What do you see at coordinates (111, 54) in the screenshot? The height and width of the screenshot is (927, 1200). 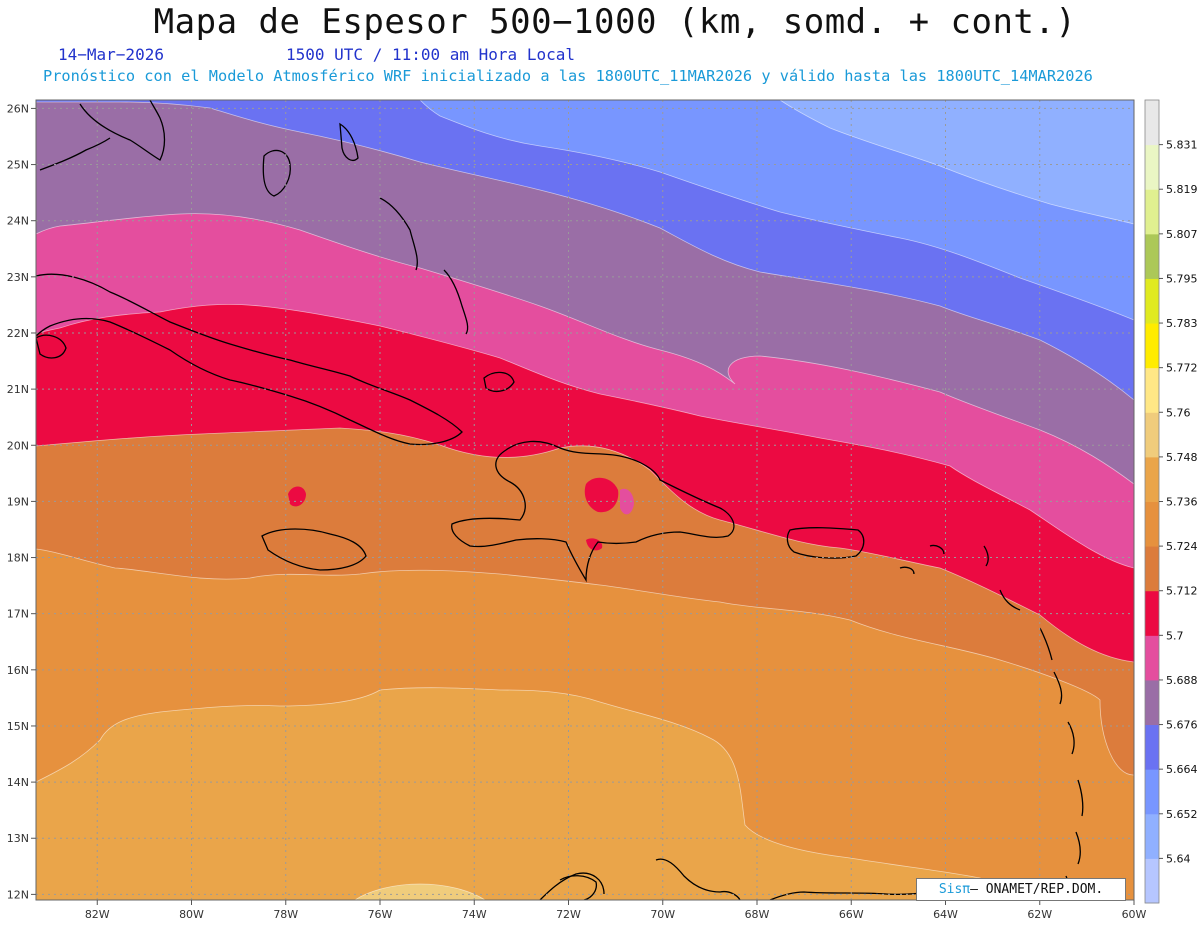 I see `forecast-date: 14−Mar−2026` at bounding box center [111, 54].